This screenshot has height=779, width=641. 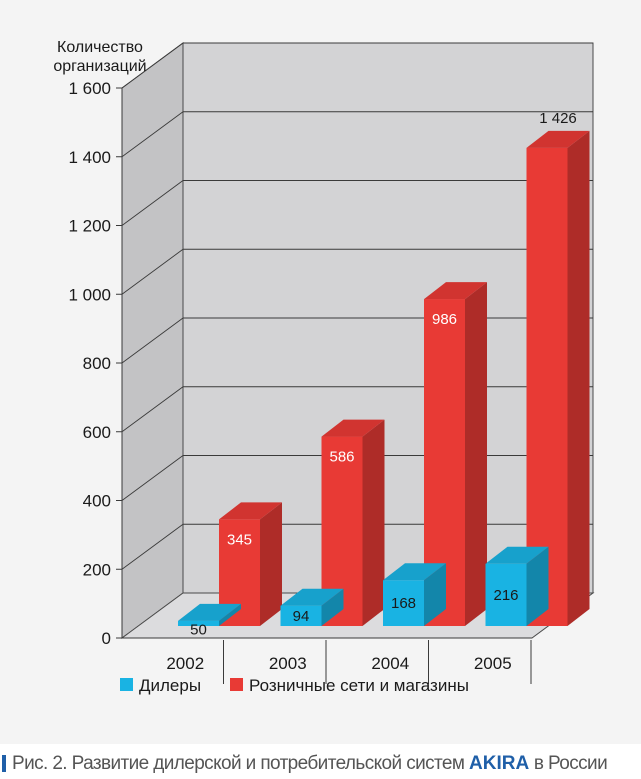 What do you see at coordinates (89, 294) in the screenshot?
I see `y-tick-label: 1 000` at bounding box center [89, 294].